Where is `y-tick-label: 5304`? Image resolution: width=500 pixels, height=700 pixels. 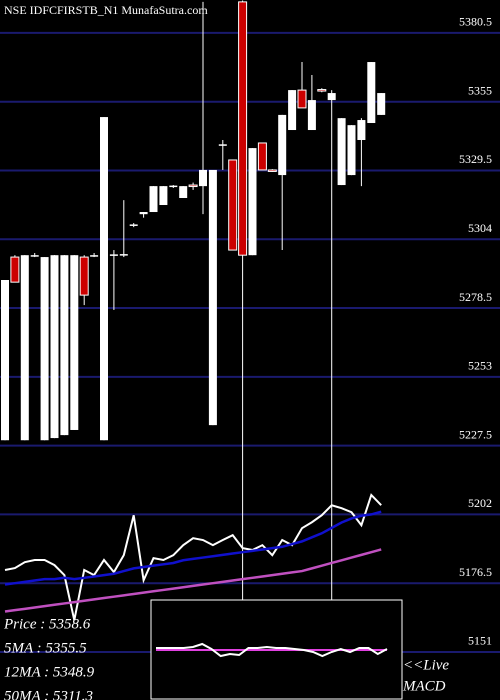
y-tick-label: 5304 is located at coordinates (480, 228).